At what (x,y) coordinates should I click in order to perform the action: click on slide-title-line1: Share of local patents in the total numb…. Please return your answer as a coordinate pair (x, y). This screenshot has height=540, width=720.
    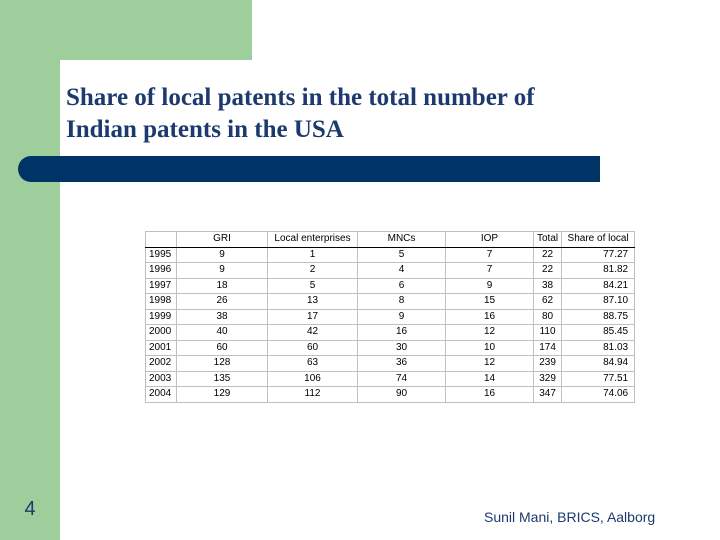
    Looking at the image, I should click on (300, 97).